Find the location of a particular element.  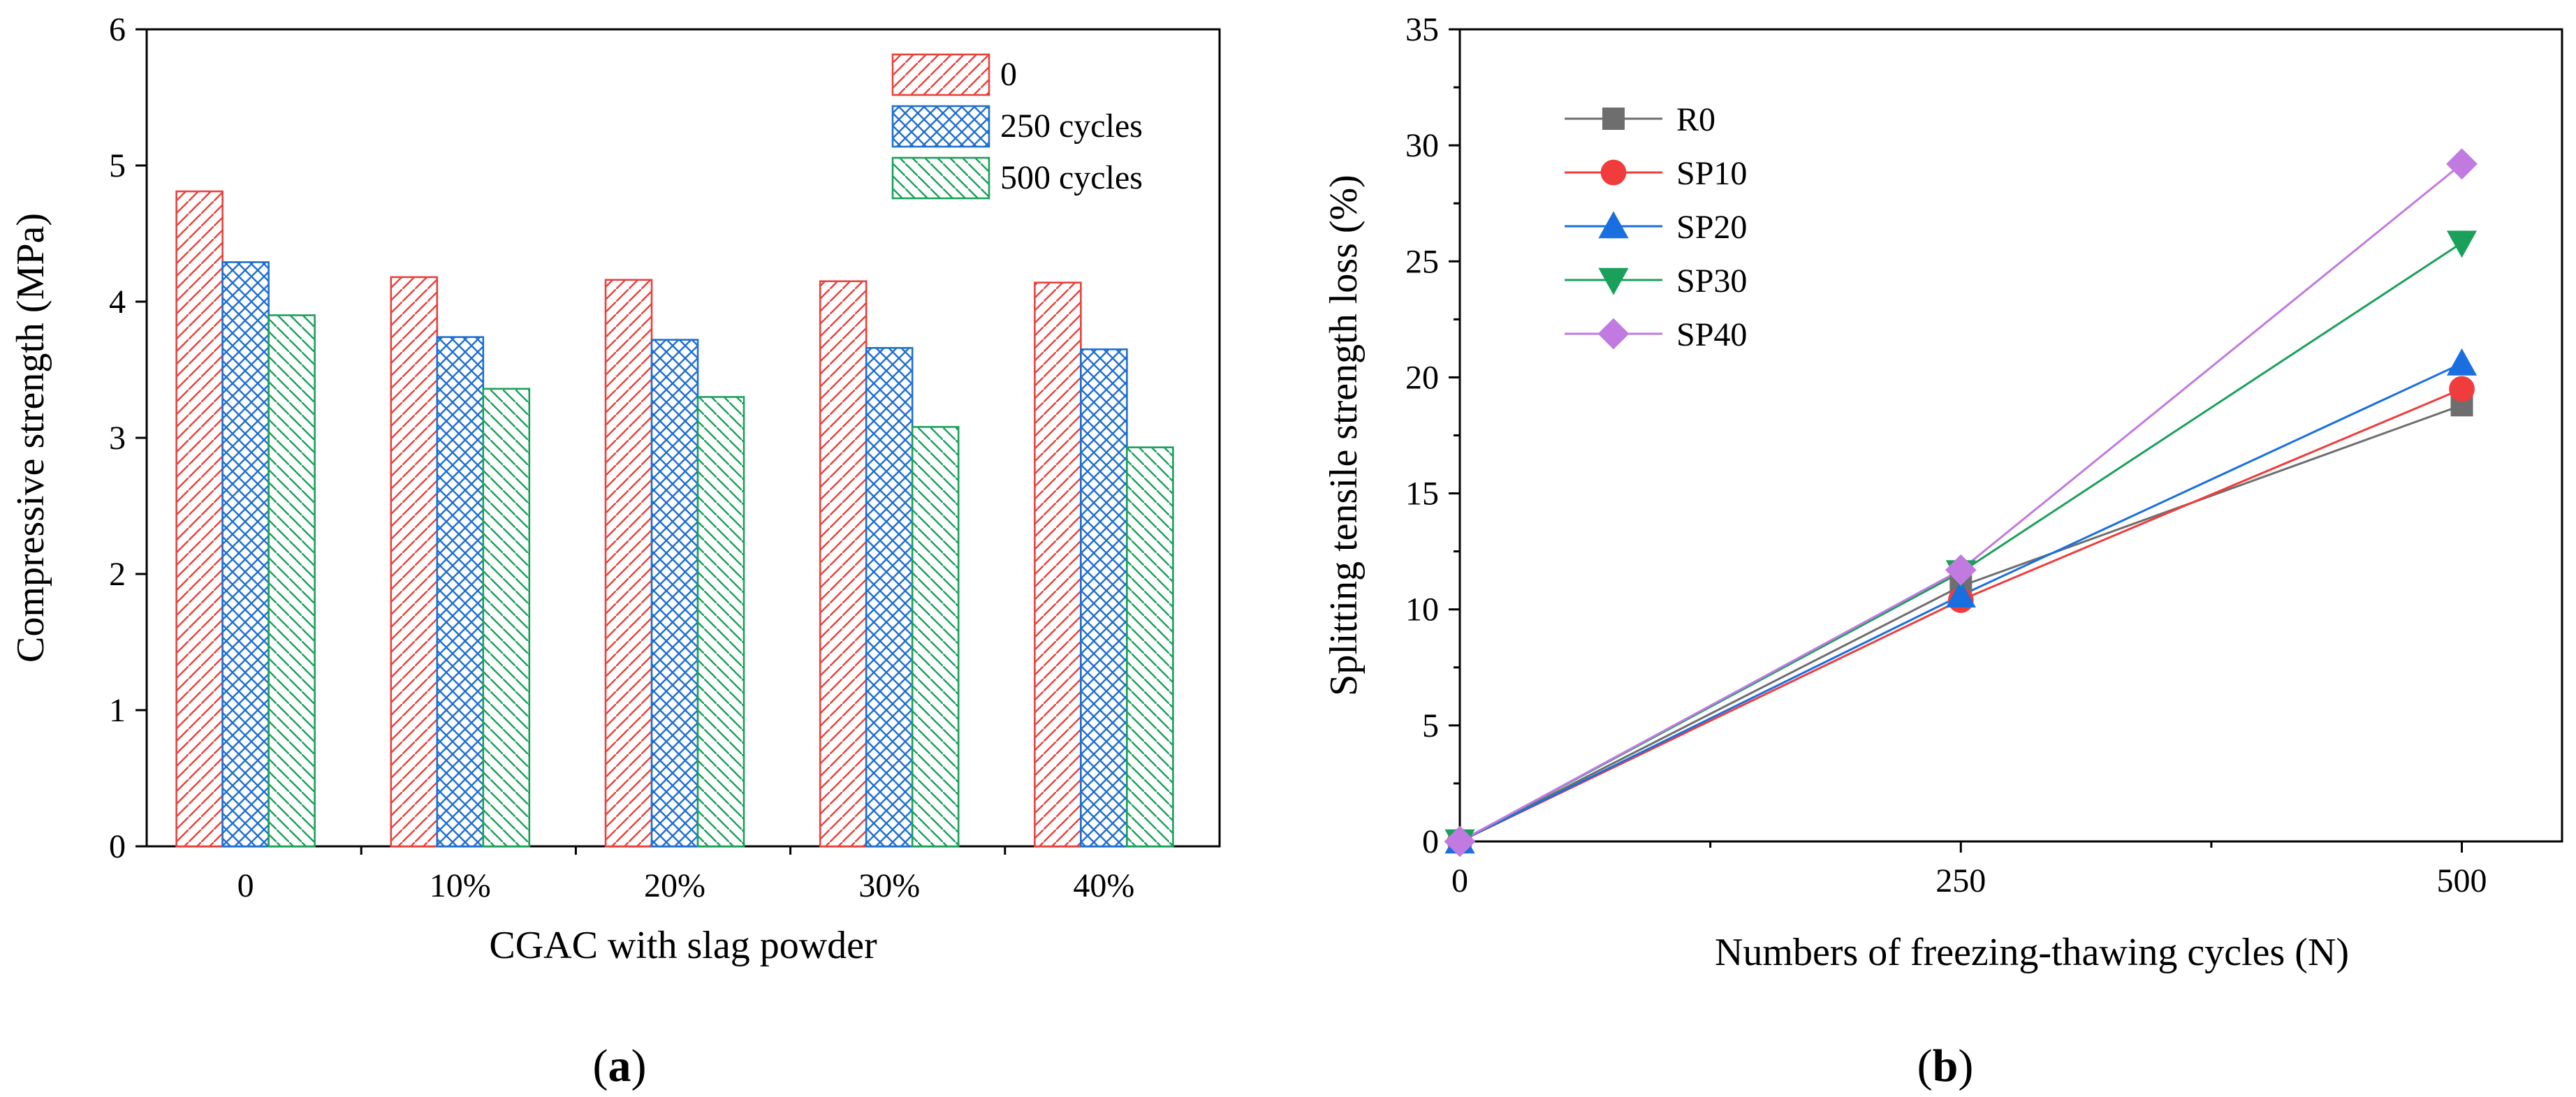

x-tick-label-b: 500 is located at coordinates (2462, 880).